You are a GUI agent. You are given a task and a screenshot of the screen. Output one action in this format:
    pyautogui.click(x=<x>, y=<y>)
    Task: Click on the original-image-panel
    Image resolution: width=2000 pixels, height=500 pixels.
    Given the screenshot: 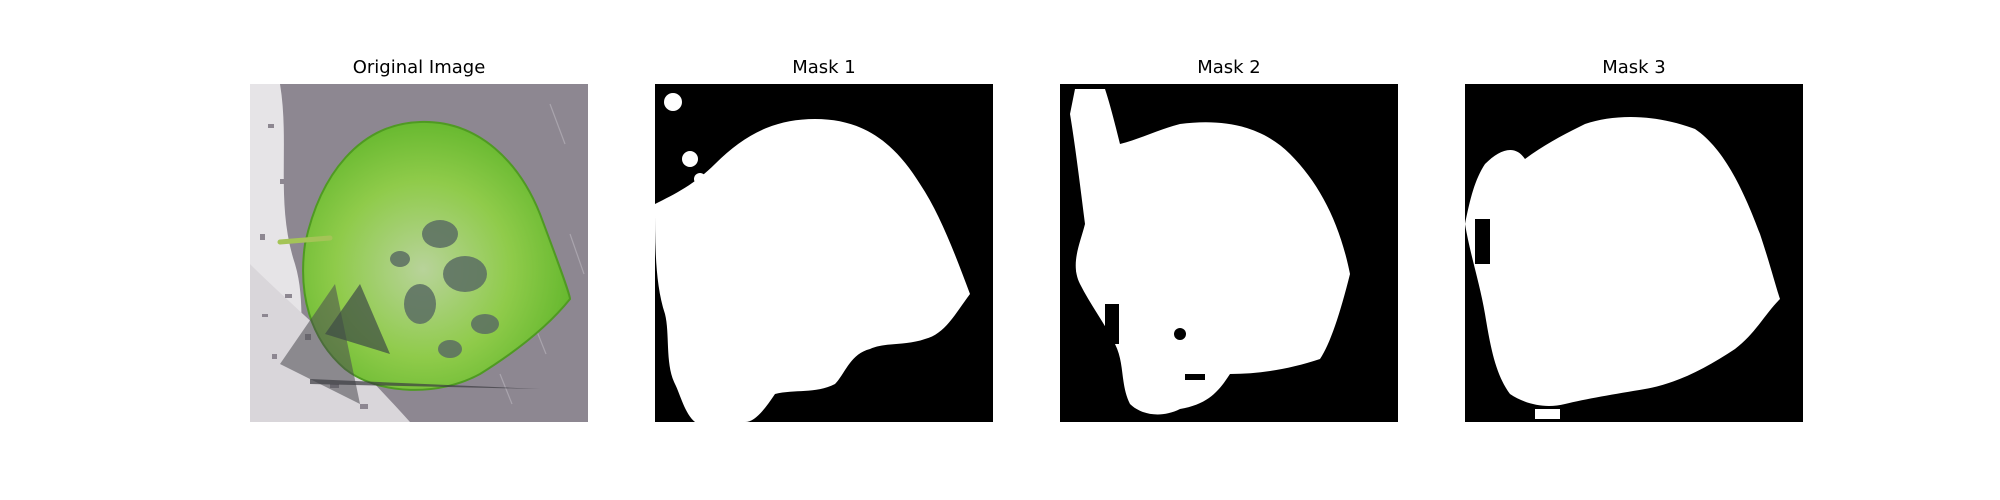 What is the action you would take?
    pyautogui.click(x=419, y=253)
    